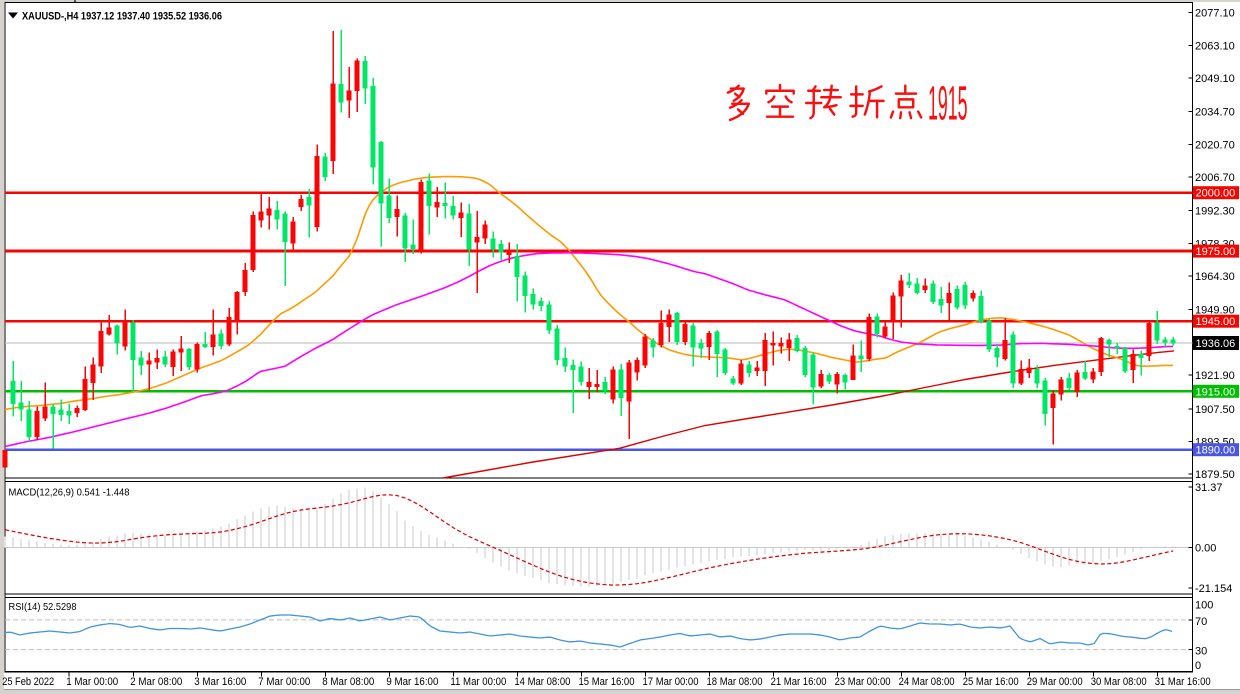 The width and height of the screenshot is (1240, 694). Describe the element at coordinates (1215, 145) in the screenshot. I see `svg-text: 2020.70` at that location.